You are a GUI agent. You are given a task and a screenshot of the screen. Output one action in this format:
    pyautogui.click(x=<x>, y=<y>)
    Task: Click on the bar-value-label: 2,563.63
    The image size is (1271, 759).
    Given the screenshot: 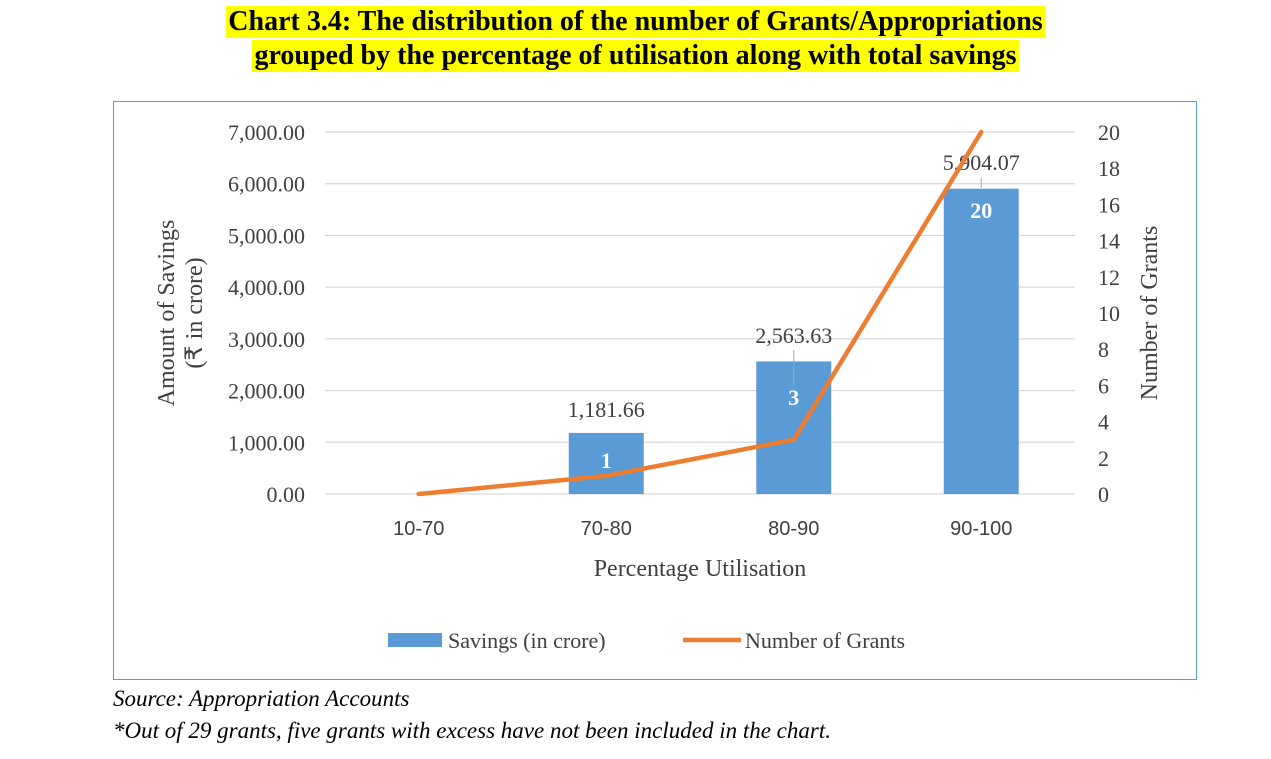 What is the action you would take?
    pyautogui.click(x=793, y=335)
    